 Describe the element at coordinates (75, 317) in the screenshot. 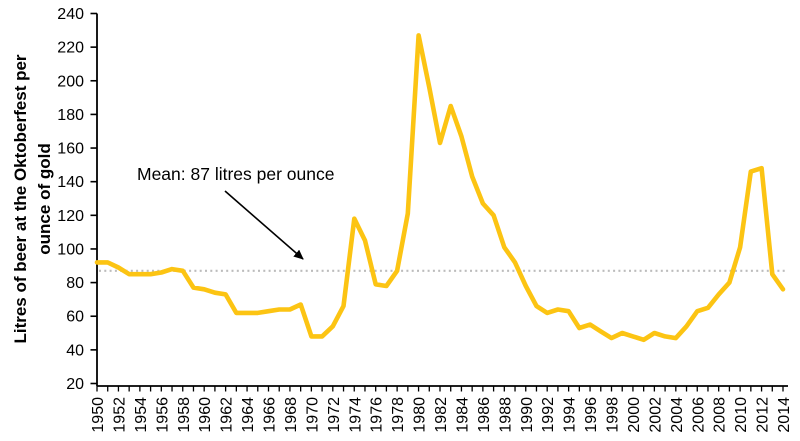

I see `y-tick-label: 60` at that location.